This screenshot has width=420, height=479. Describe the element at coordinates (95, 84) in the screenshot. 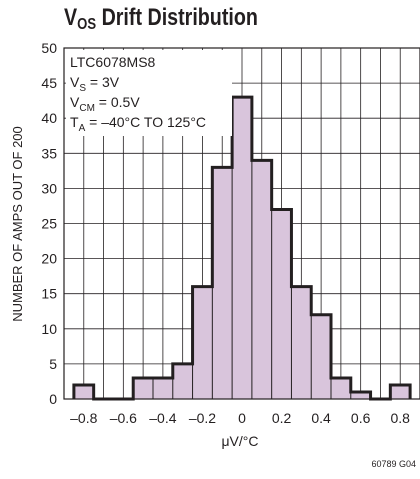

I see `annotation-line: VS = 3V` at that location.